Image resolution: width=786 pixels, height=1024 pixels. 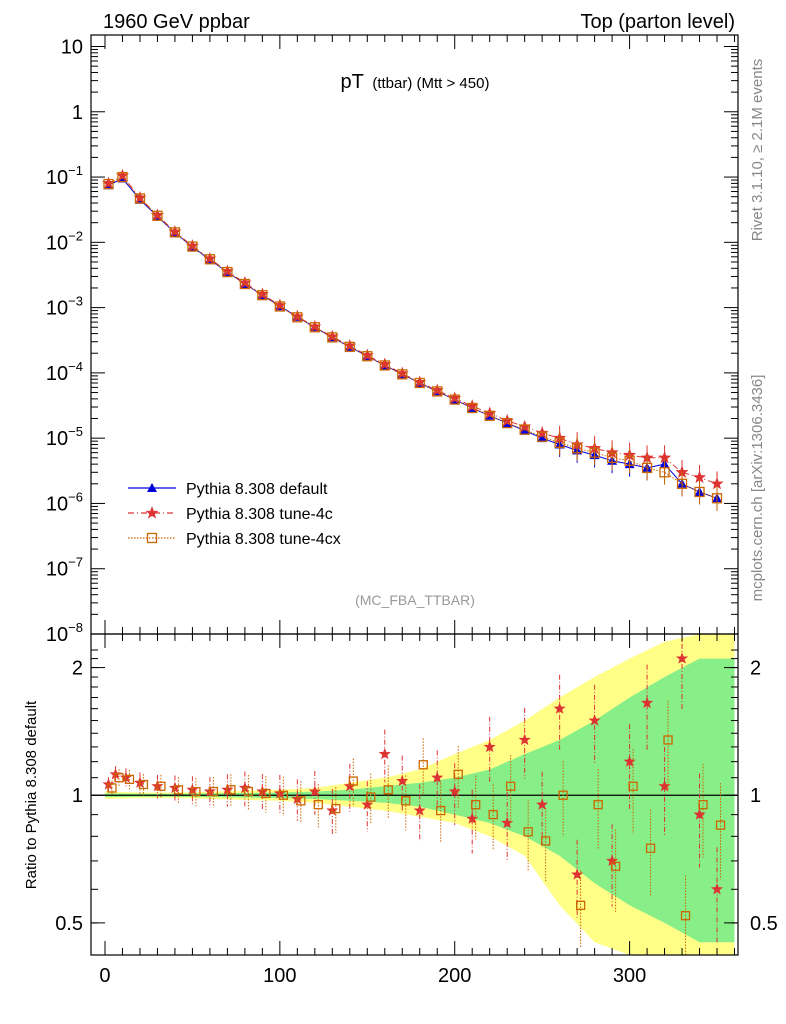 What do you see at coordinates (352, 82) in the screenshot?
I see `main-title-main: pT` at bounding box center [352, 82].